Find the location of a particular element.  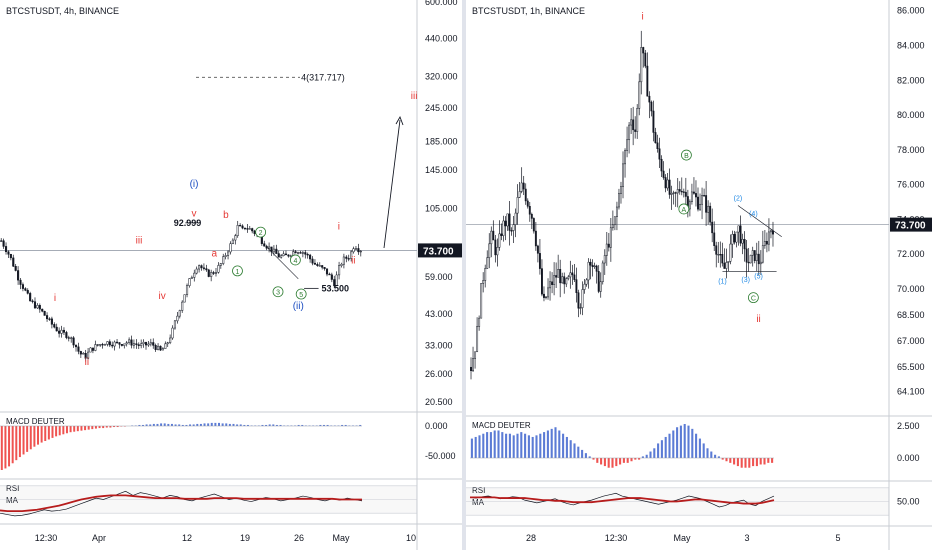

wave-circle-label: 5 is located at coordinates (301, 295).